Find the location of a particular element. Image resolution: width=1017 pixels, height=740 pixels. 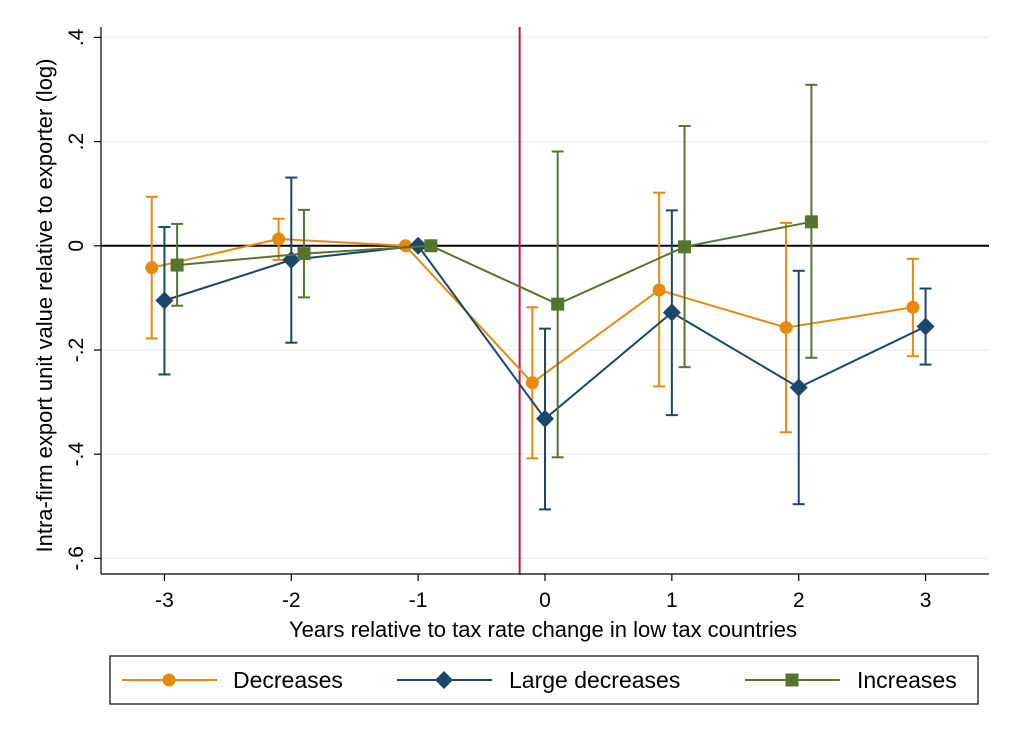

legend: Decreases Large decreases Increases is located at coordinates (544, 680).